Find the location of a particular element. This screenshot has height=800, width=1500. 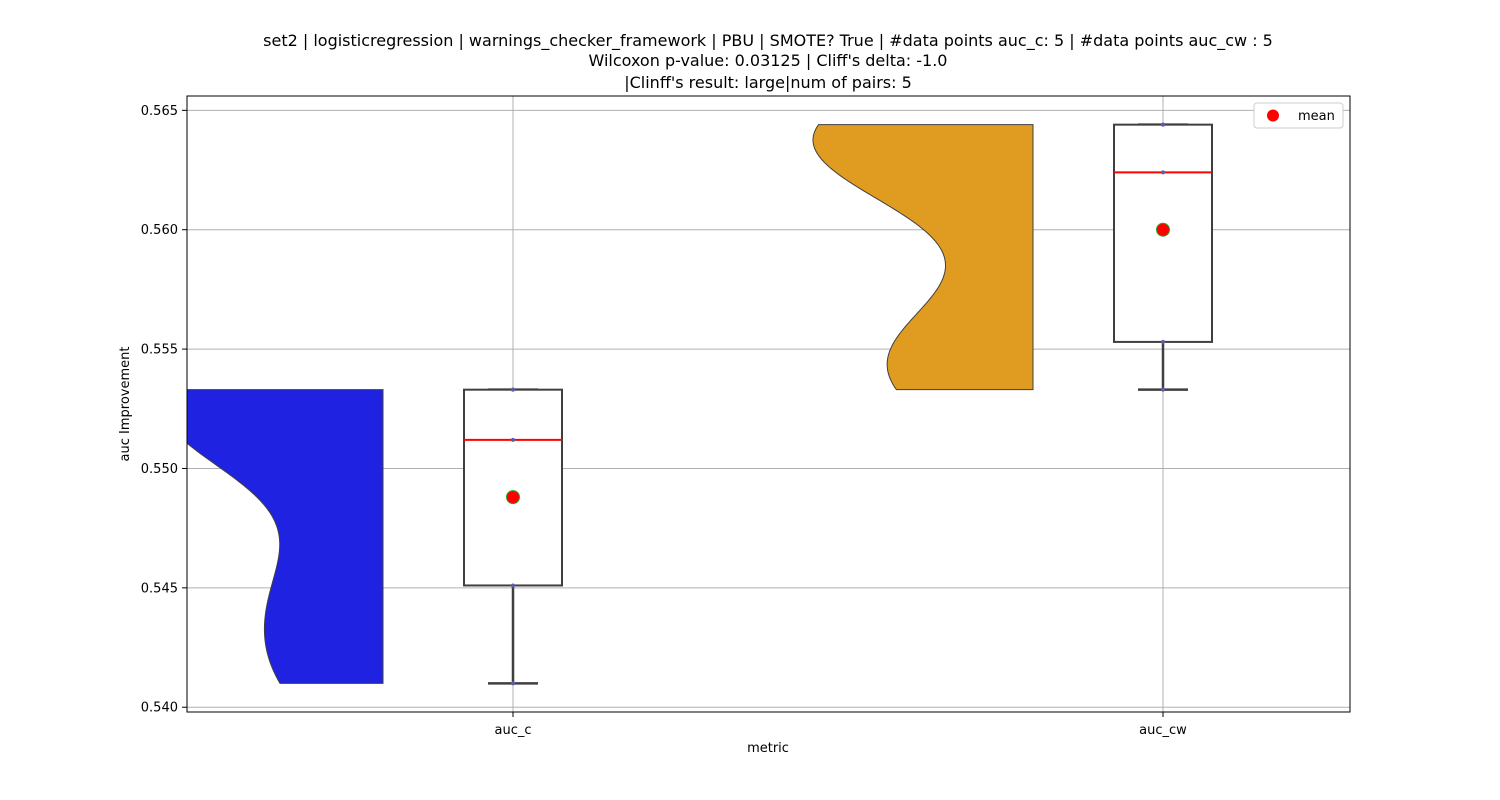

legend-mean-label: mean is located at coordinates (1316, 116).